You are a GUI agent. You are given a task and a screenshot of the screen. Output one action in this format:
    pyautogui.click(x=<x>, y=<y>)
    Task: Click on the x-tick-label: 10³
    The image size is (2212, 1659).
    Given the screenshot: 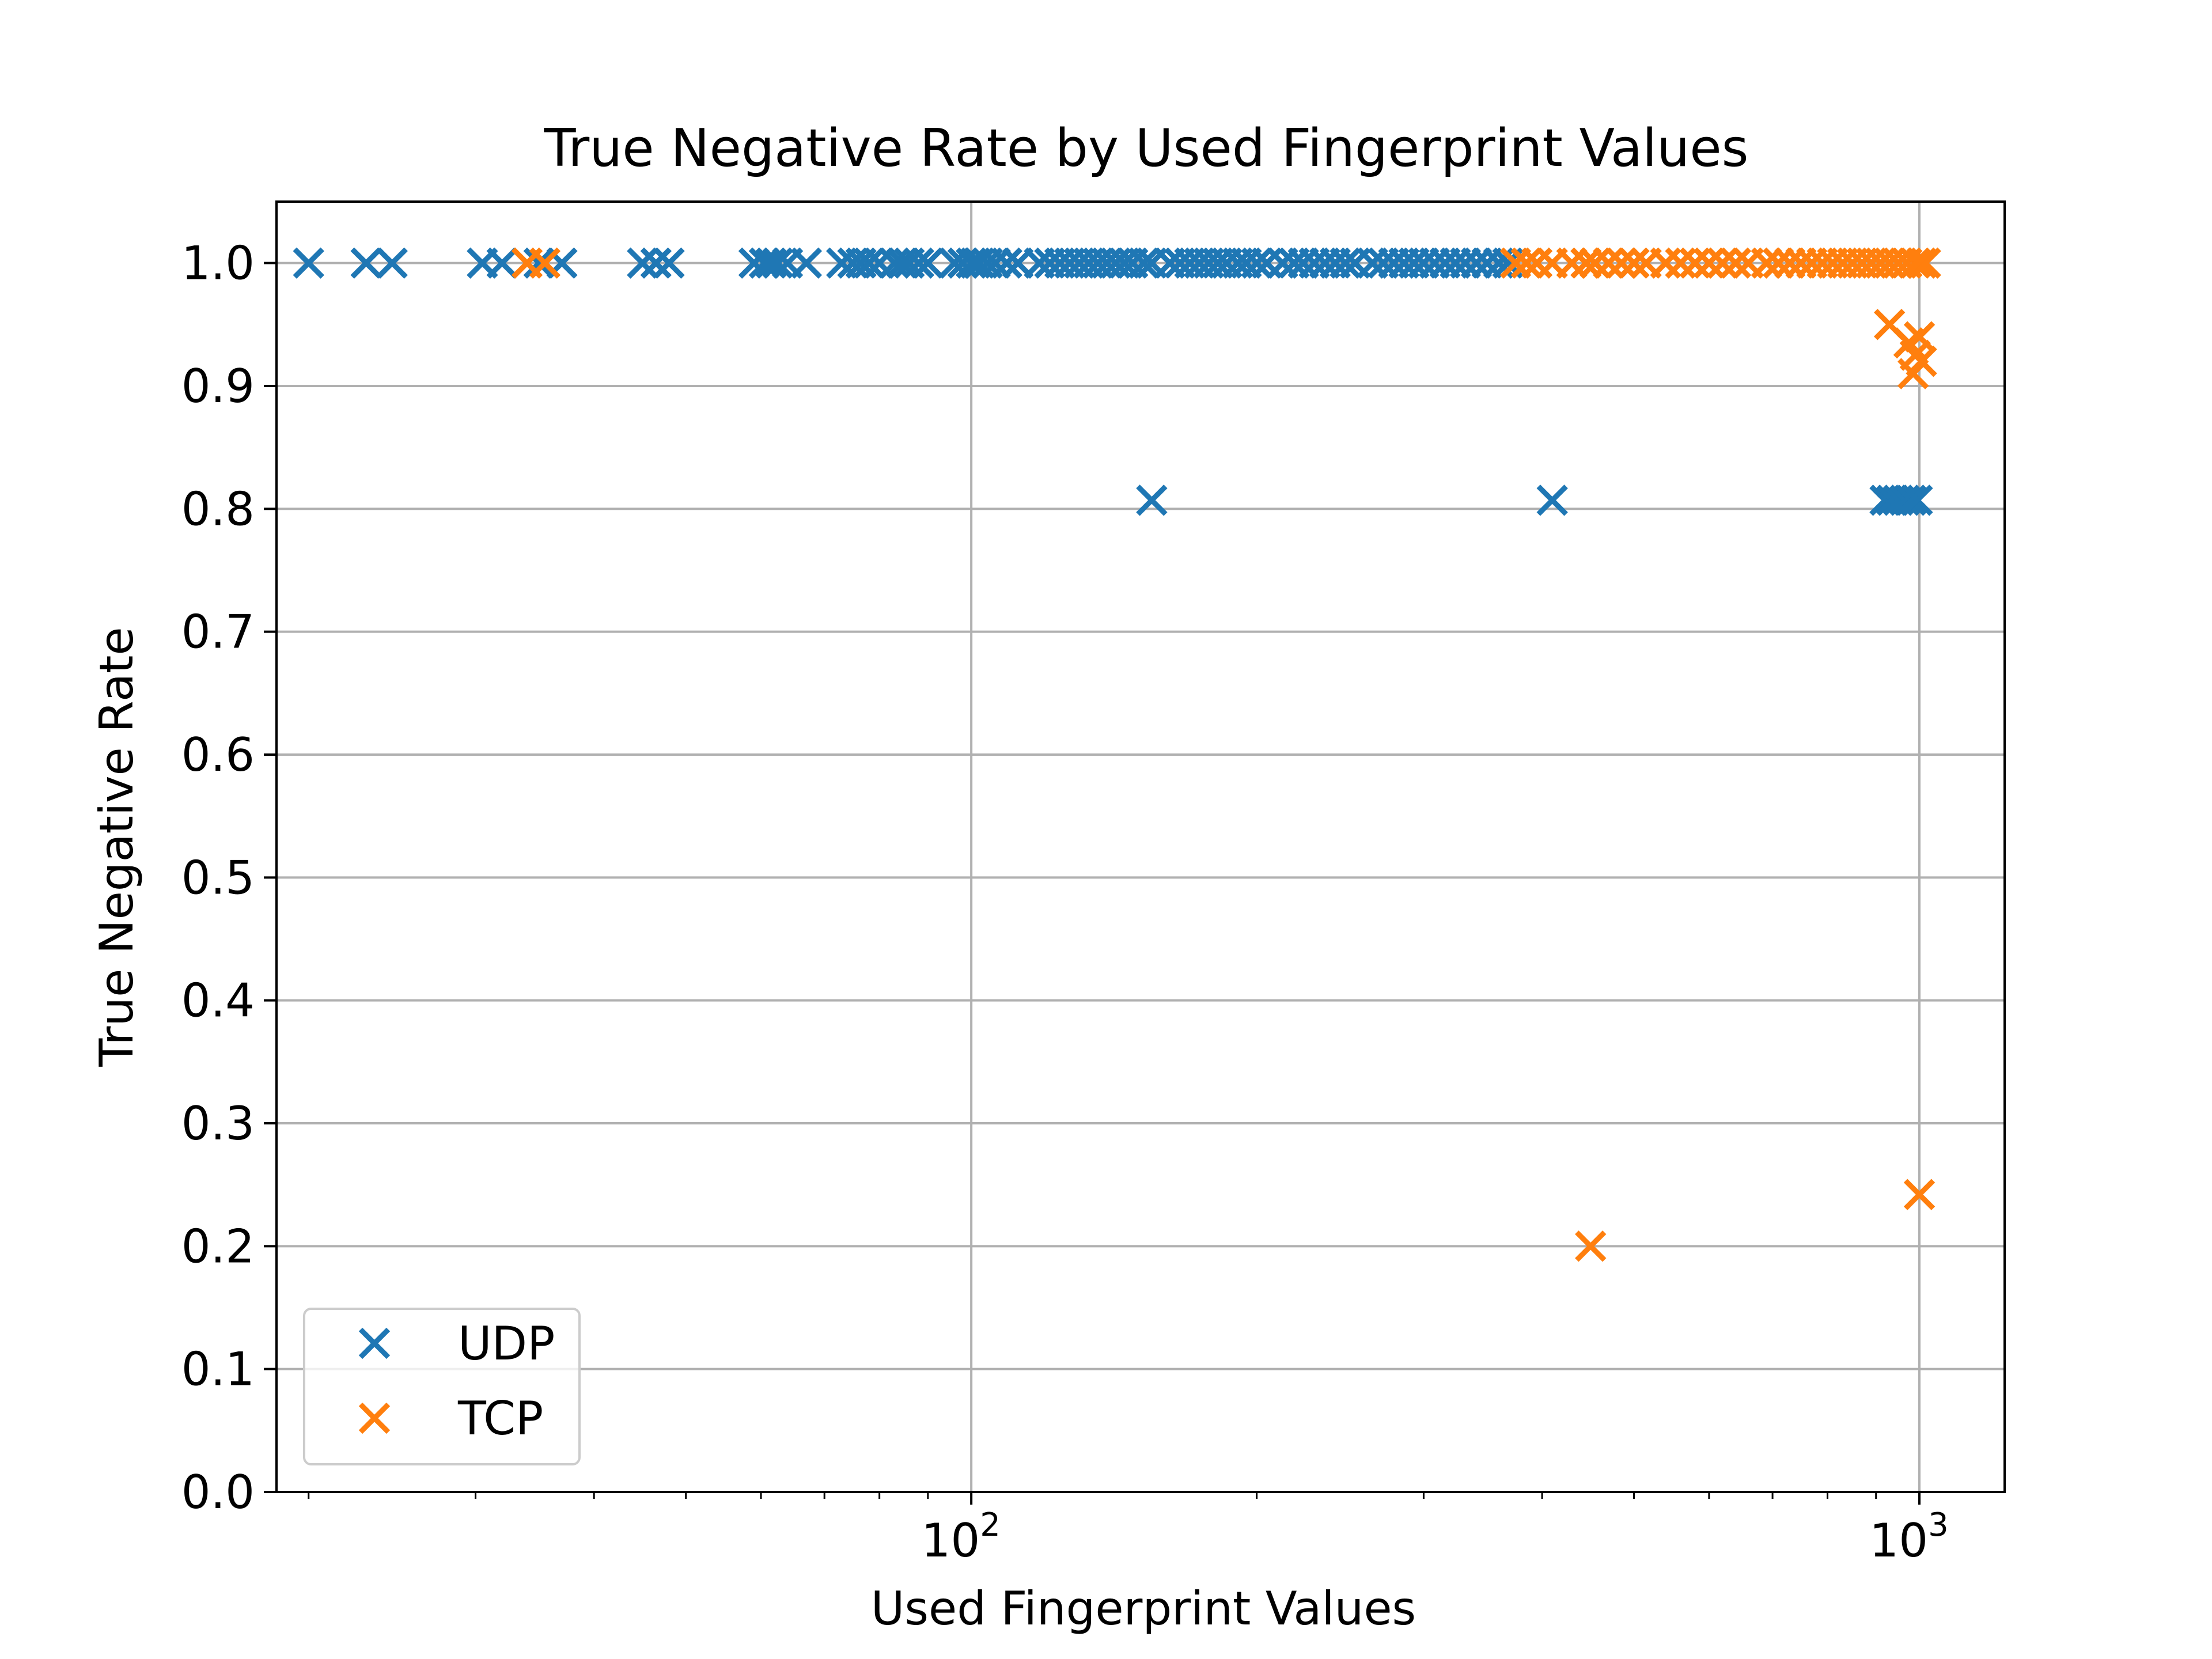 What is the action you would take?
    pyautogui.click(x=1908, y=1536)
    